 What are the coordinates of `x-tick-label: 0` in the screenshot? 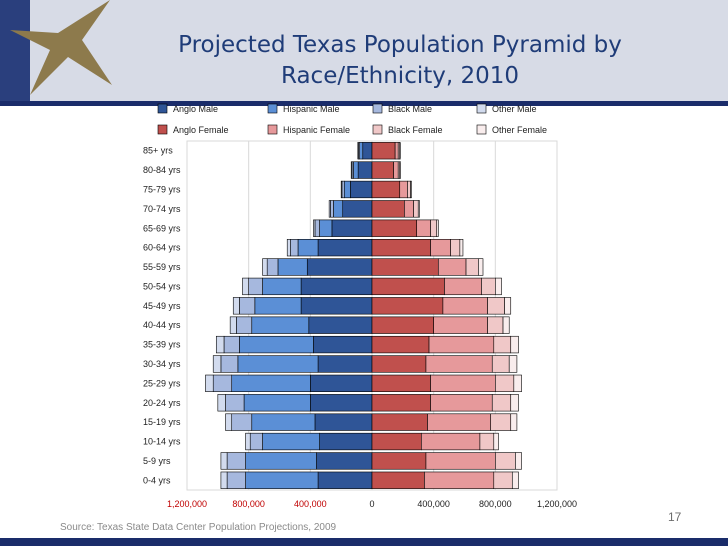 It's located at (371, 504).